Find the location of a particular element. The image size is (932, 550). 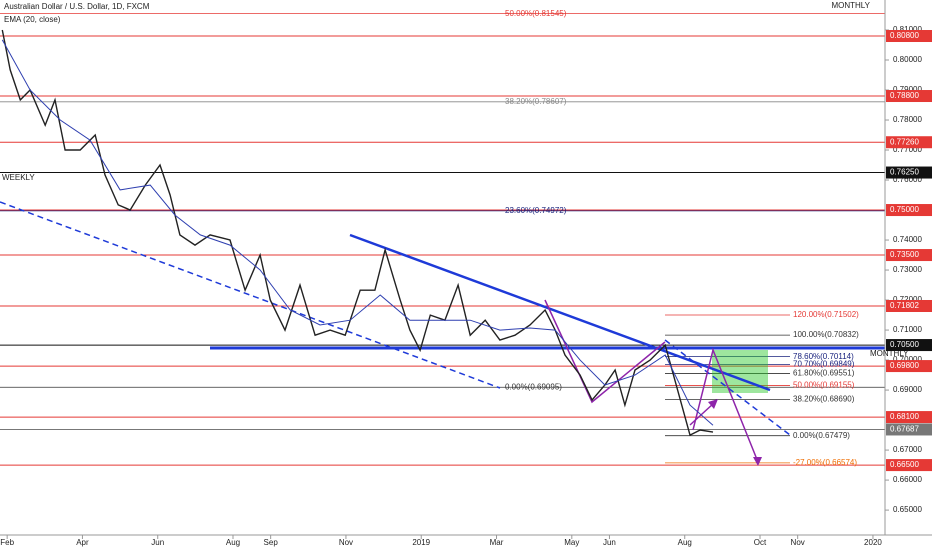

annotation: WEEKLY is located at coordinates (18, 177).